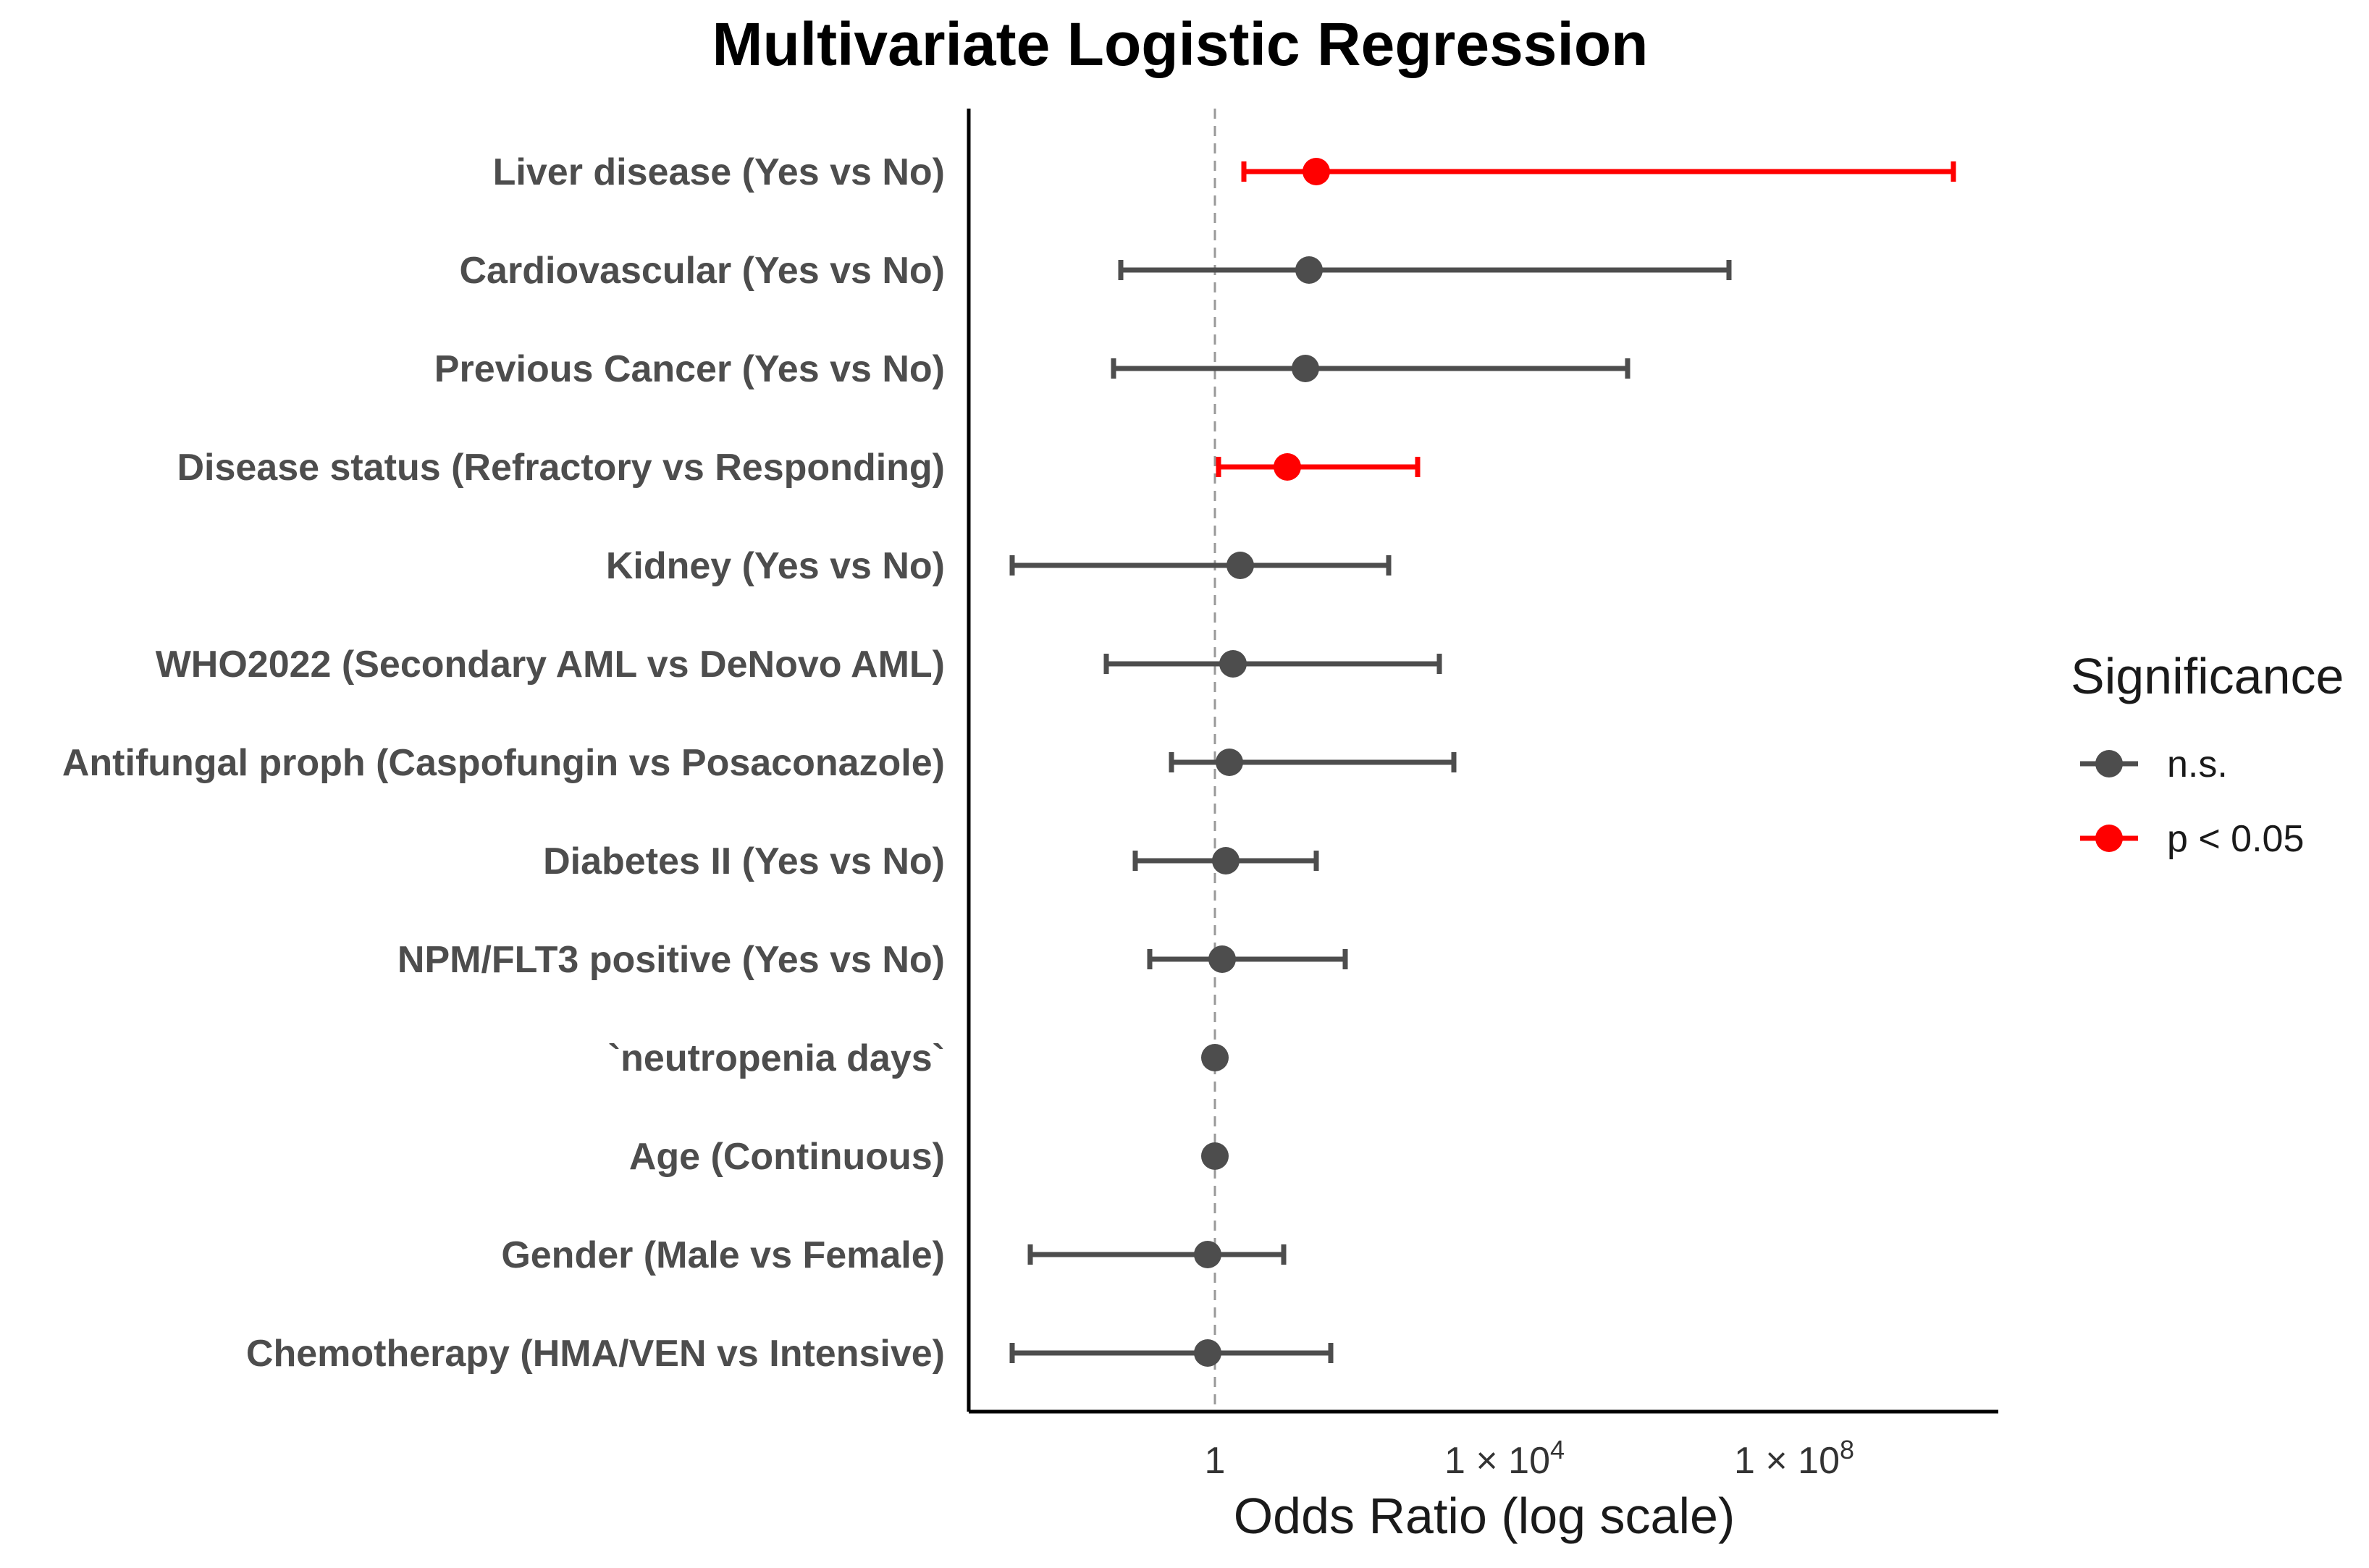 The width and height of the screenshot is (2369, 1568). I want to click on legend-item: n.s., so click(2154, 764).